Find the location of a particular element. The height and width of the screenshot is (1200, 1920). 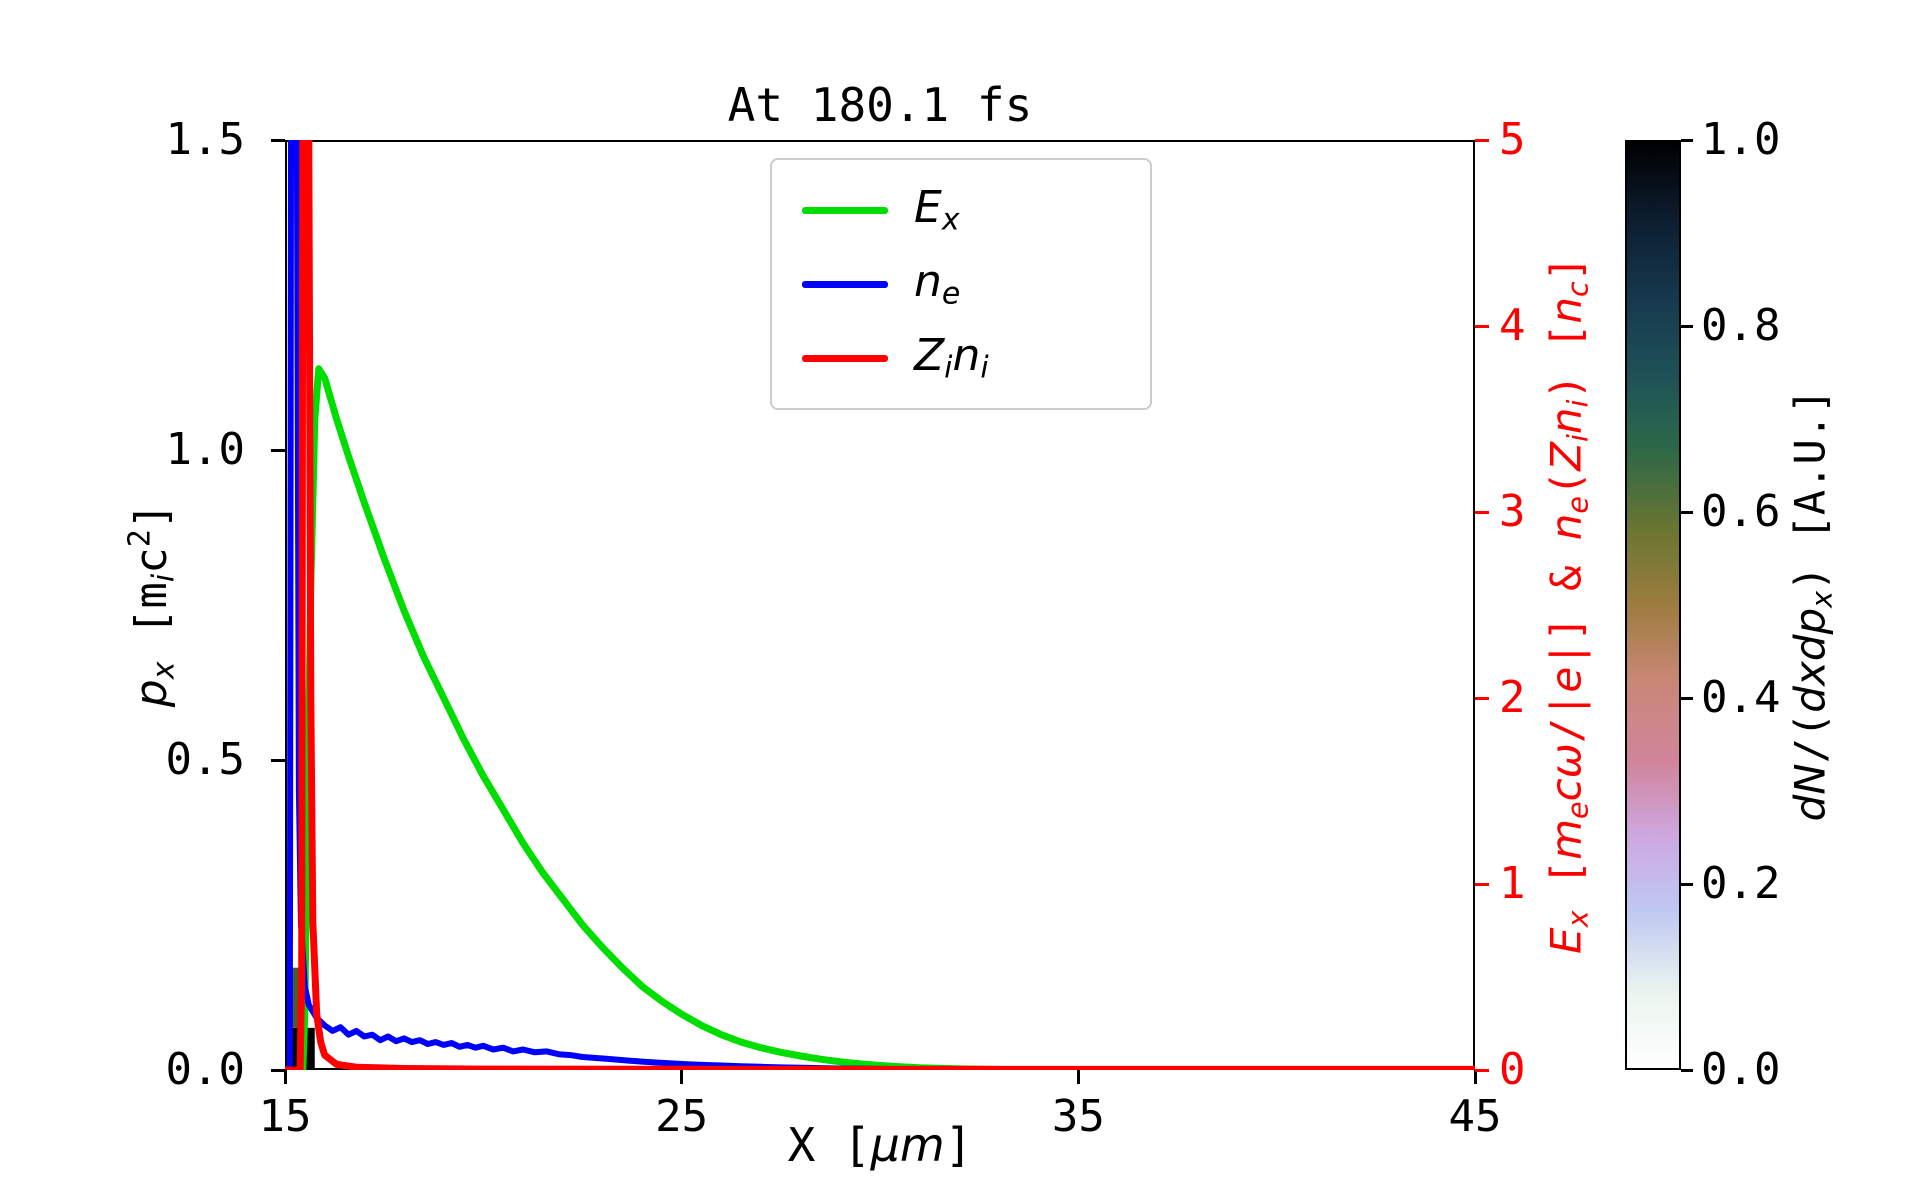

x-axis-label: X [μm] is located at coordinates (880, 1145).